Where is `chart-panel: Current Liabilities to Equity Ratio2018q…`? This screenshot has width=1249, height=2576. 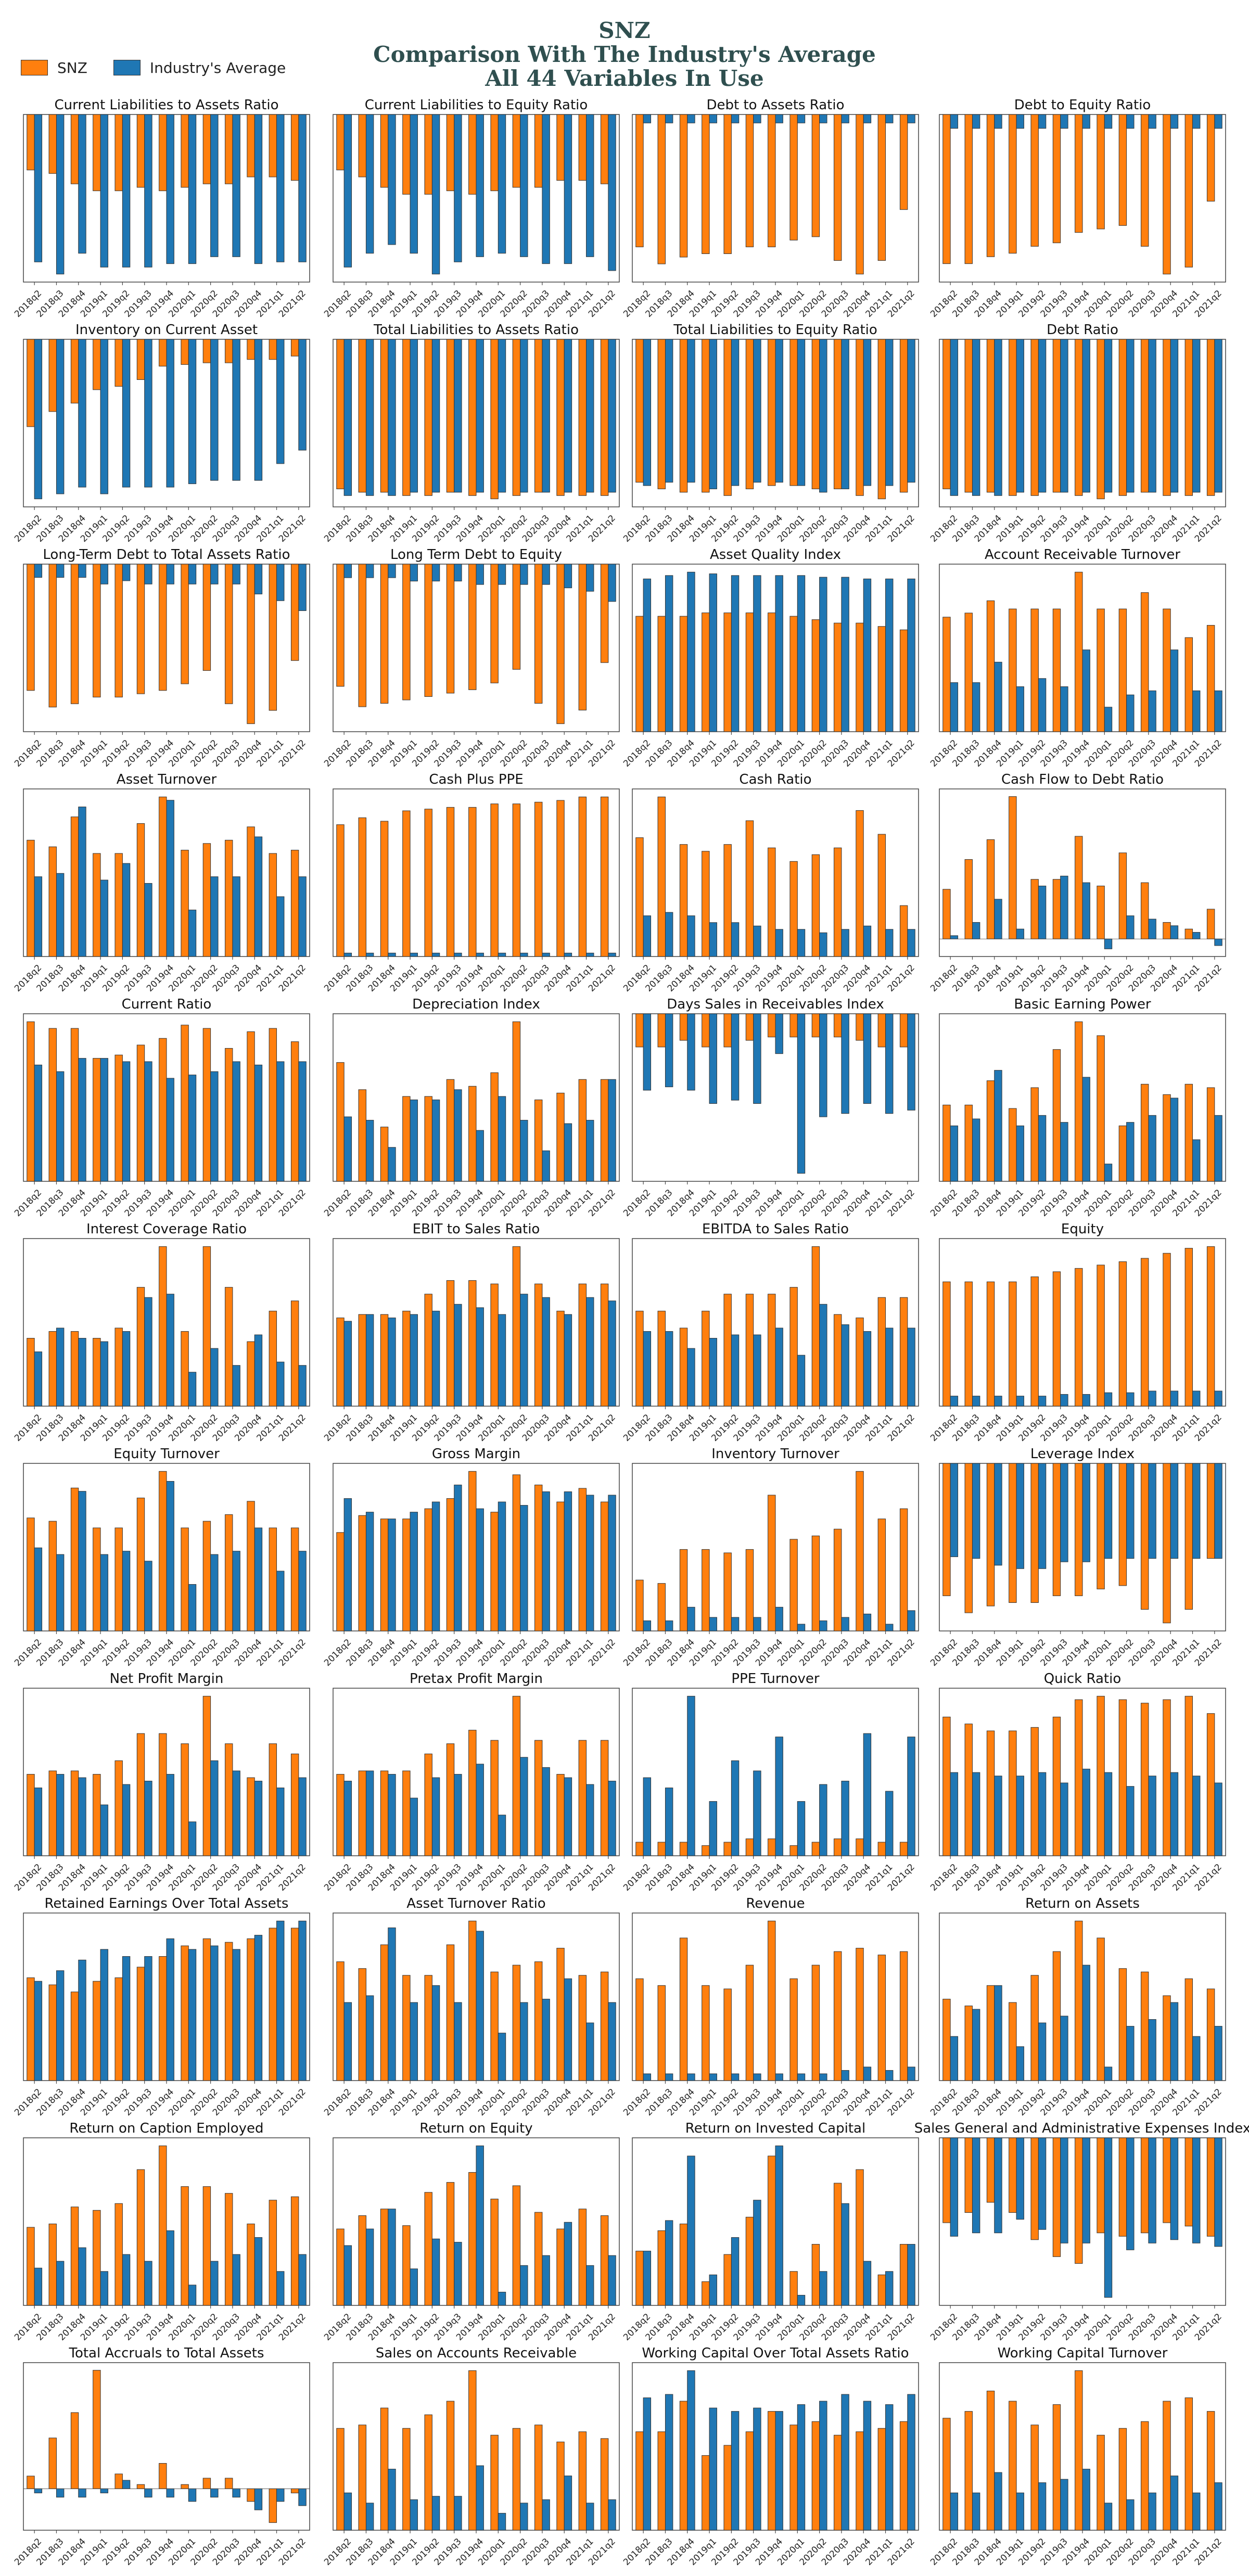 chart-panel: Current Liabilities to Equity Ratio2018q… is located at coordinates (471, 208).